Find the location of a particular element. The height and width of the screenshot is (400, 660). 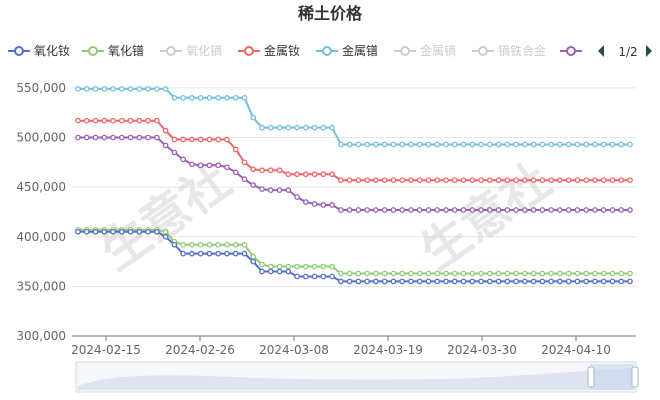

zoom-handle-right is located at coordinates (635, 377).